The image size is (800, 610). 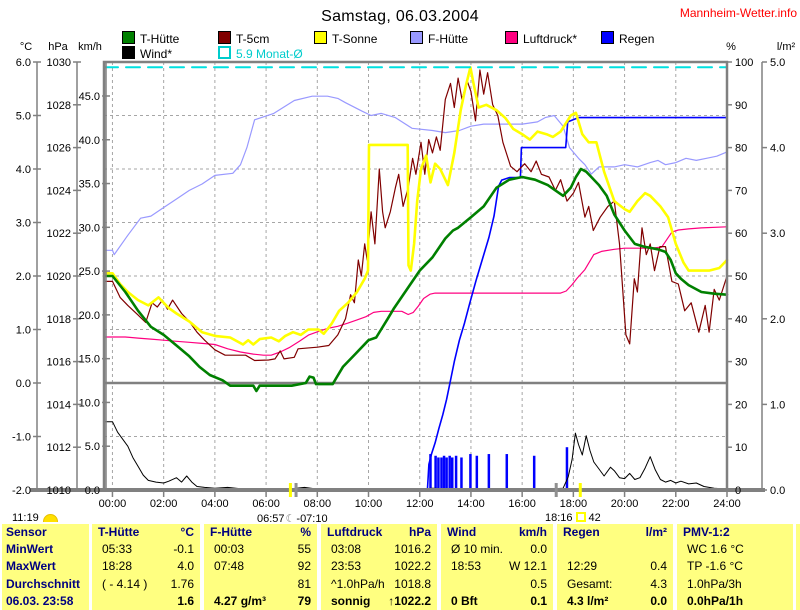 I want to click on x-tick-label: 08:00, so click(x=318, y=504).